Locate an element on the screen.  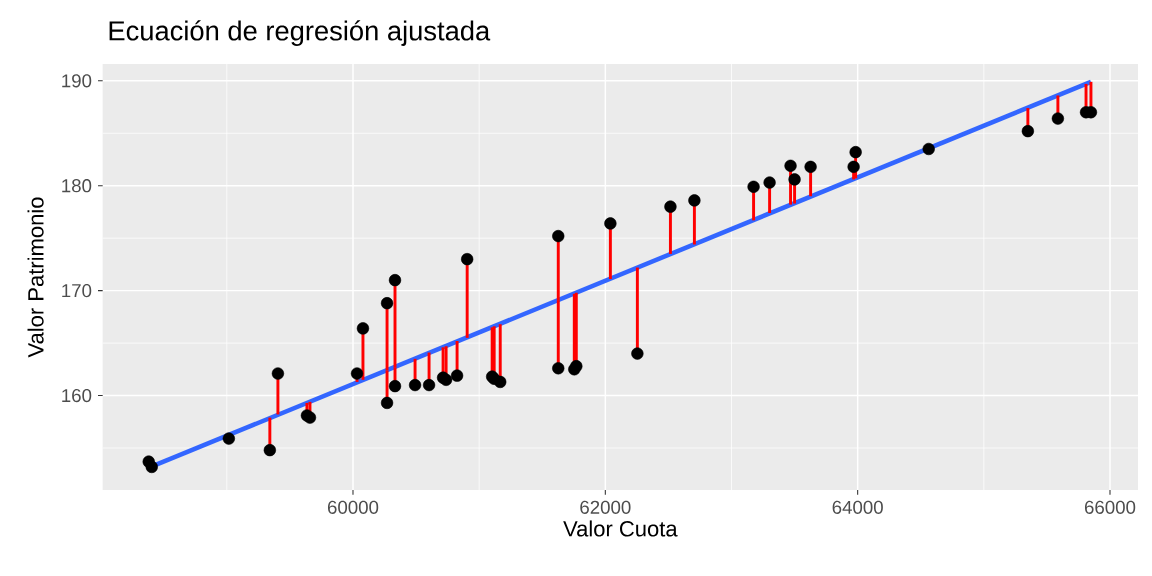
chart-title: Ecuación de regresión ajustada is located at coordinates (300, 33).